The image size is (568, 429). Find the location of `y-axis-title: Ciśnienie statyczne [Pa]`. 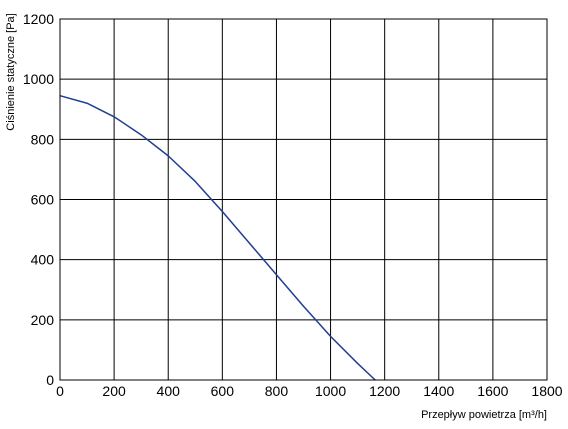

y-axis-title: Ciśnienie statyczne [Pa] is located at coordinates (11, 71).